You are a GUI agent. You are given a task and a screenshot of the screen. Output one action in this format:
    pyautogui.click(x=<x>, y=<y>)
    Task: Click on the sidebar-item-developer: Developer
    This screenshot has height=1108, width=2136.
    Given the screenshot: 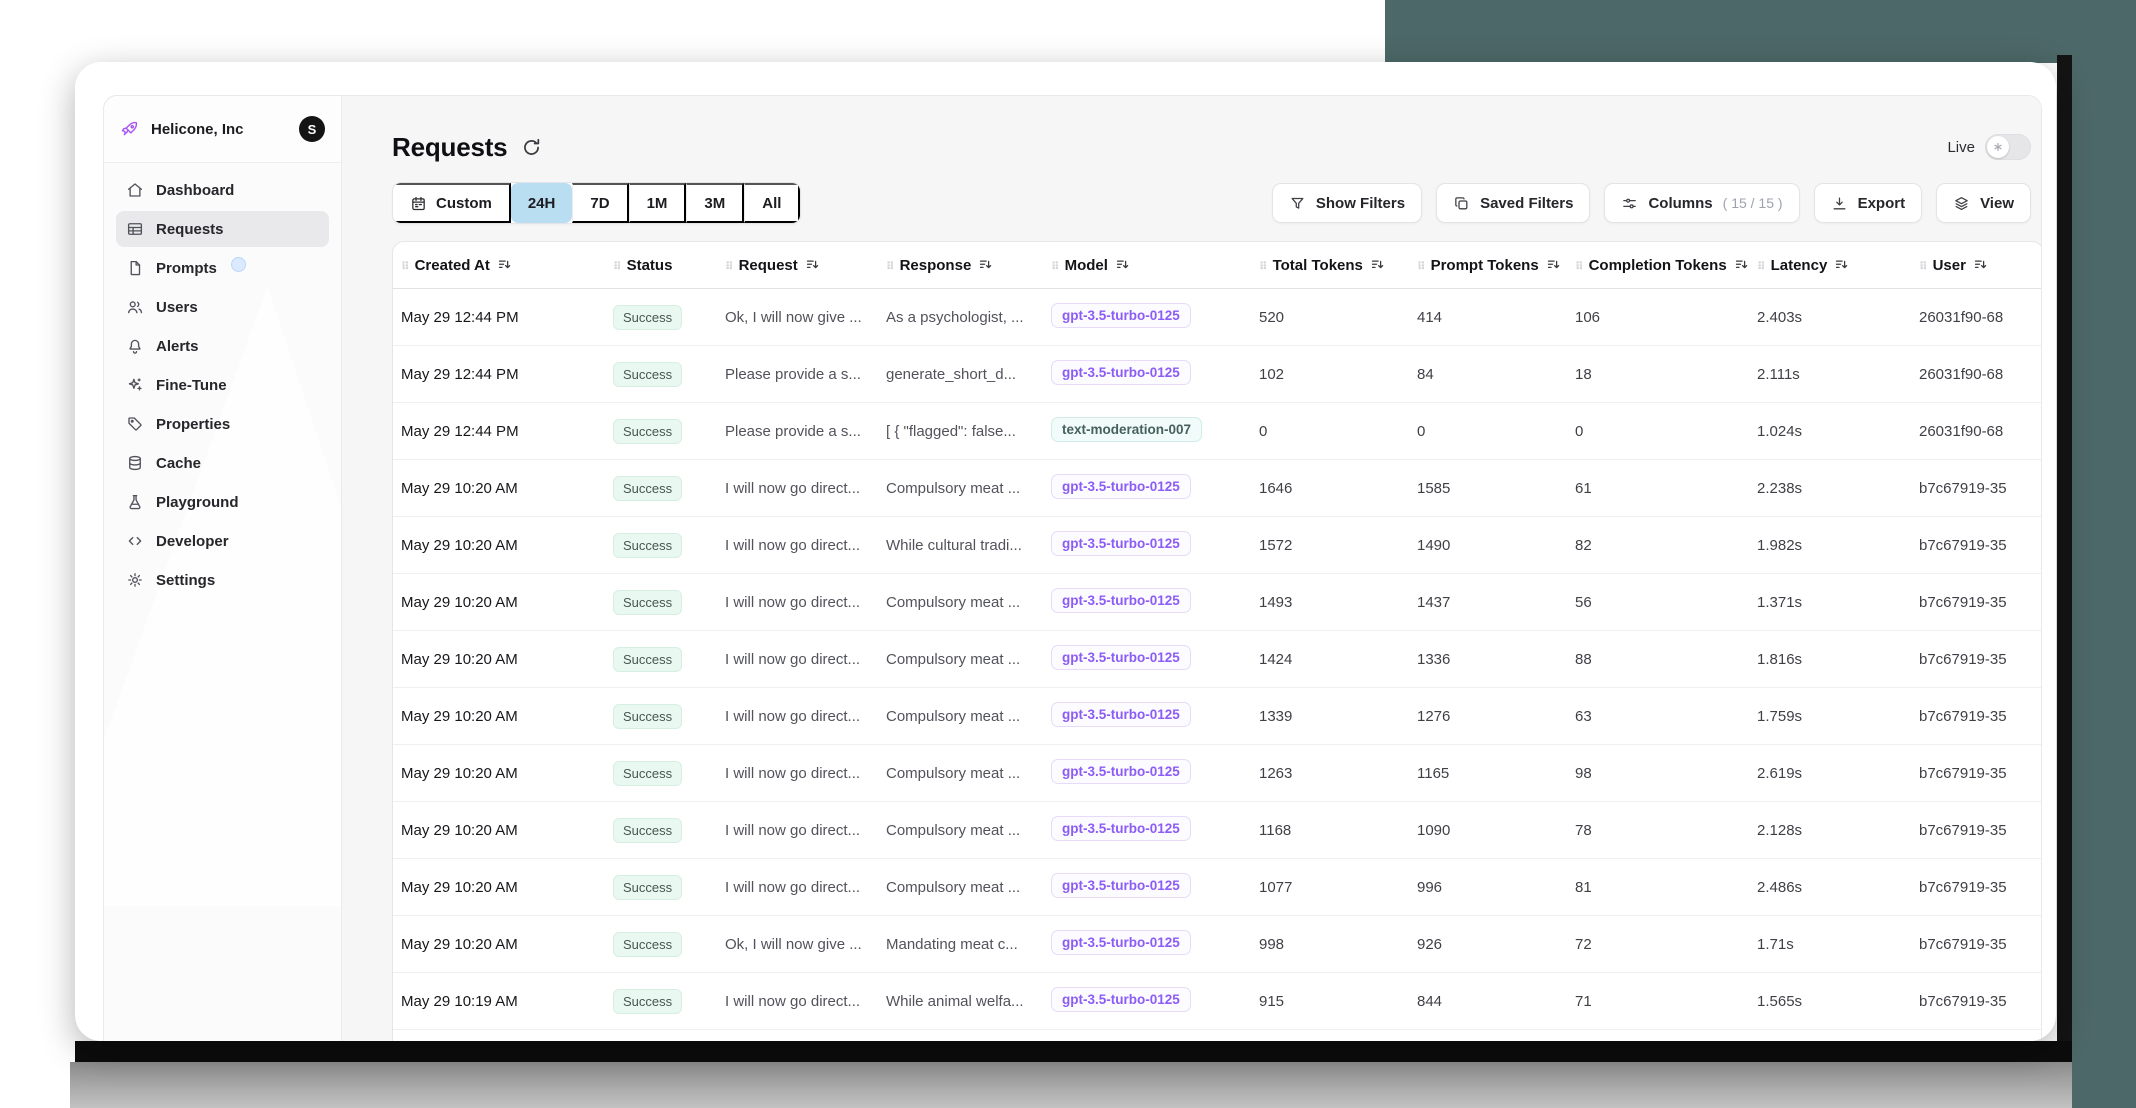 What is the action you would take?
    pyautogui.click(x=222, y=541)
    